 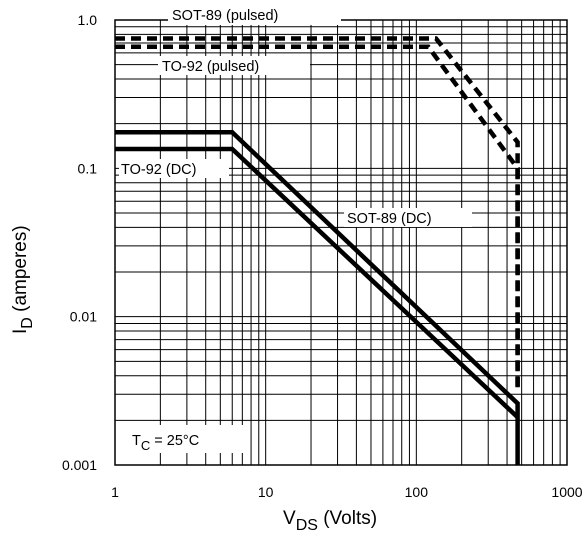 I want to click on label-bg-to92-pulsed, so click(x=234, y=65).